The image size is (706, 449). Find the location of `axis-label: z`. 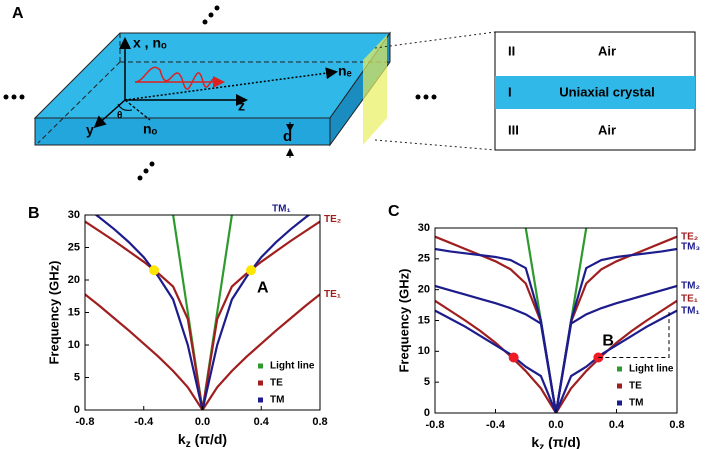

axis-label: z is located at coordinates (241, 106).